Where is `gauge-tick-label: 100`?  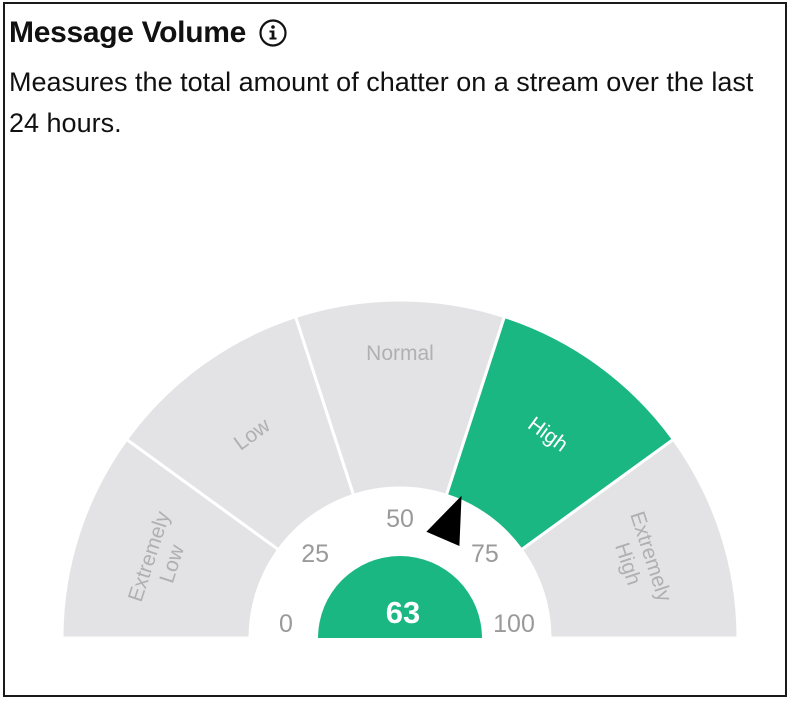 gauge-tick-label: 100 is located at coordinates (514, 624).